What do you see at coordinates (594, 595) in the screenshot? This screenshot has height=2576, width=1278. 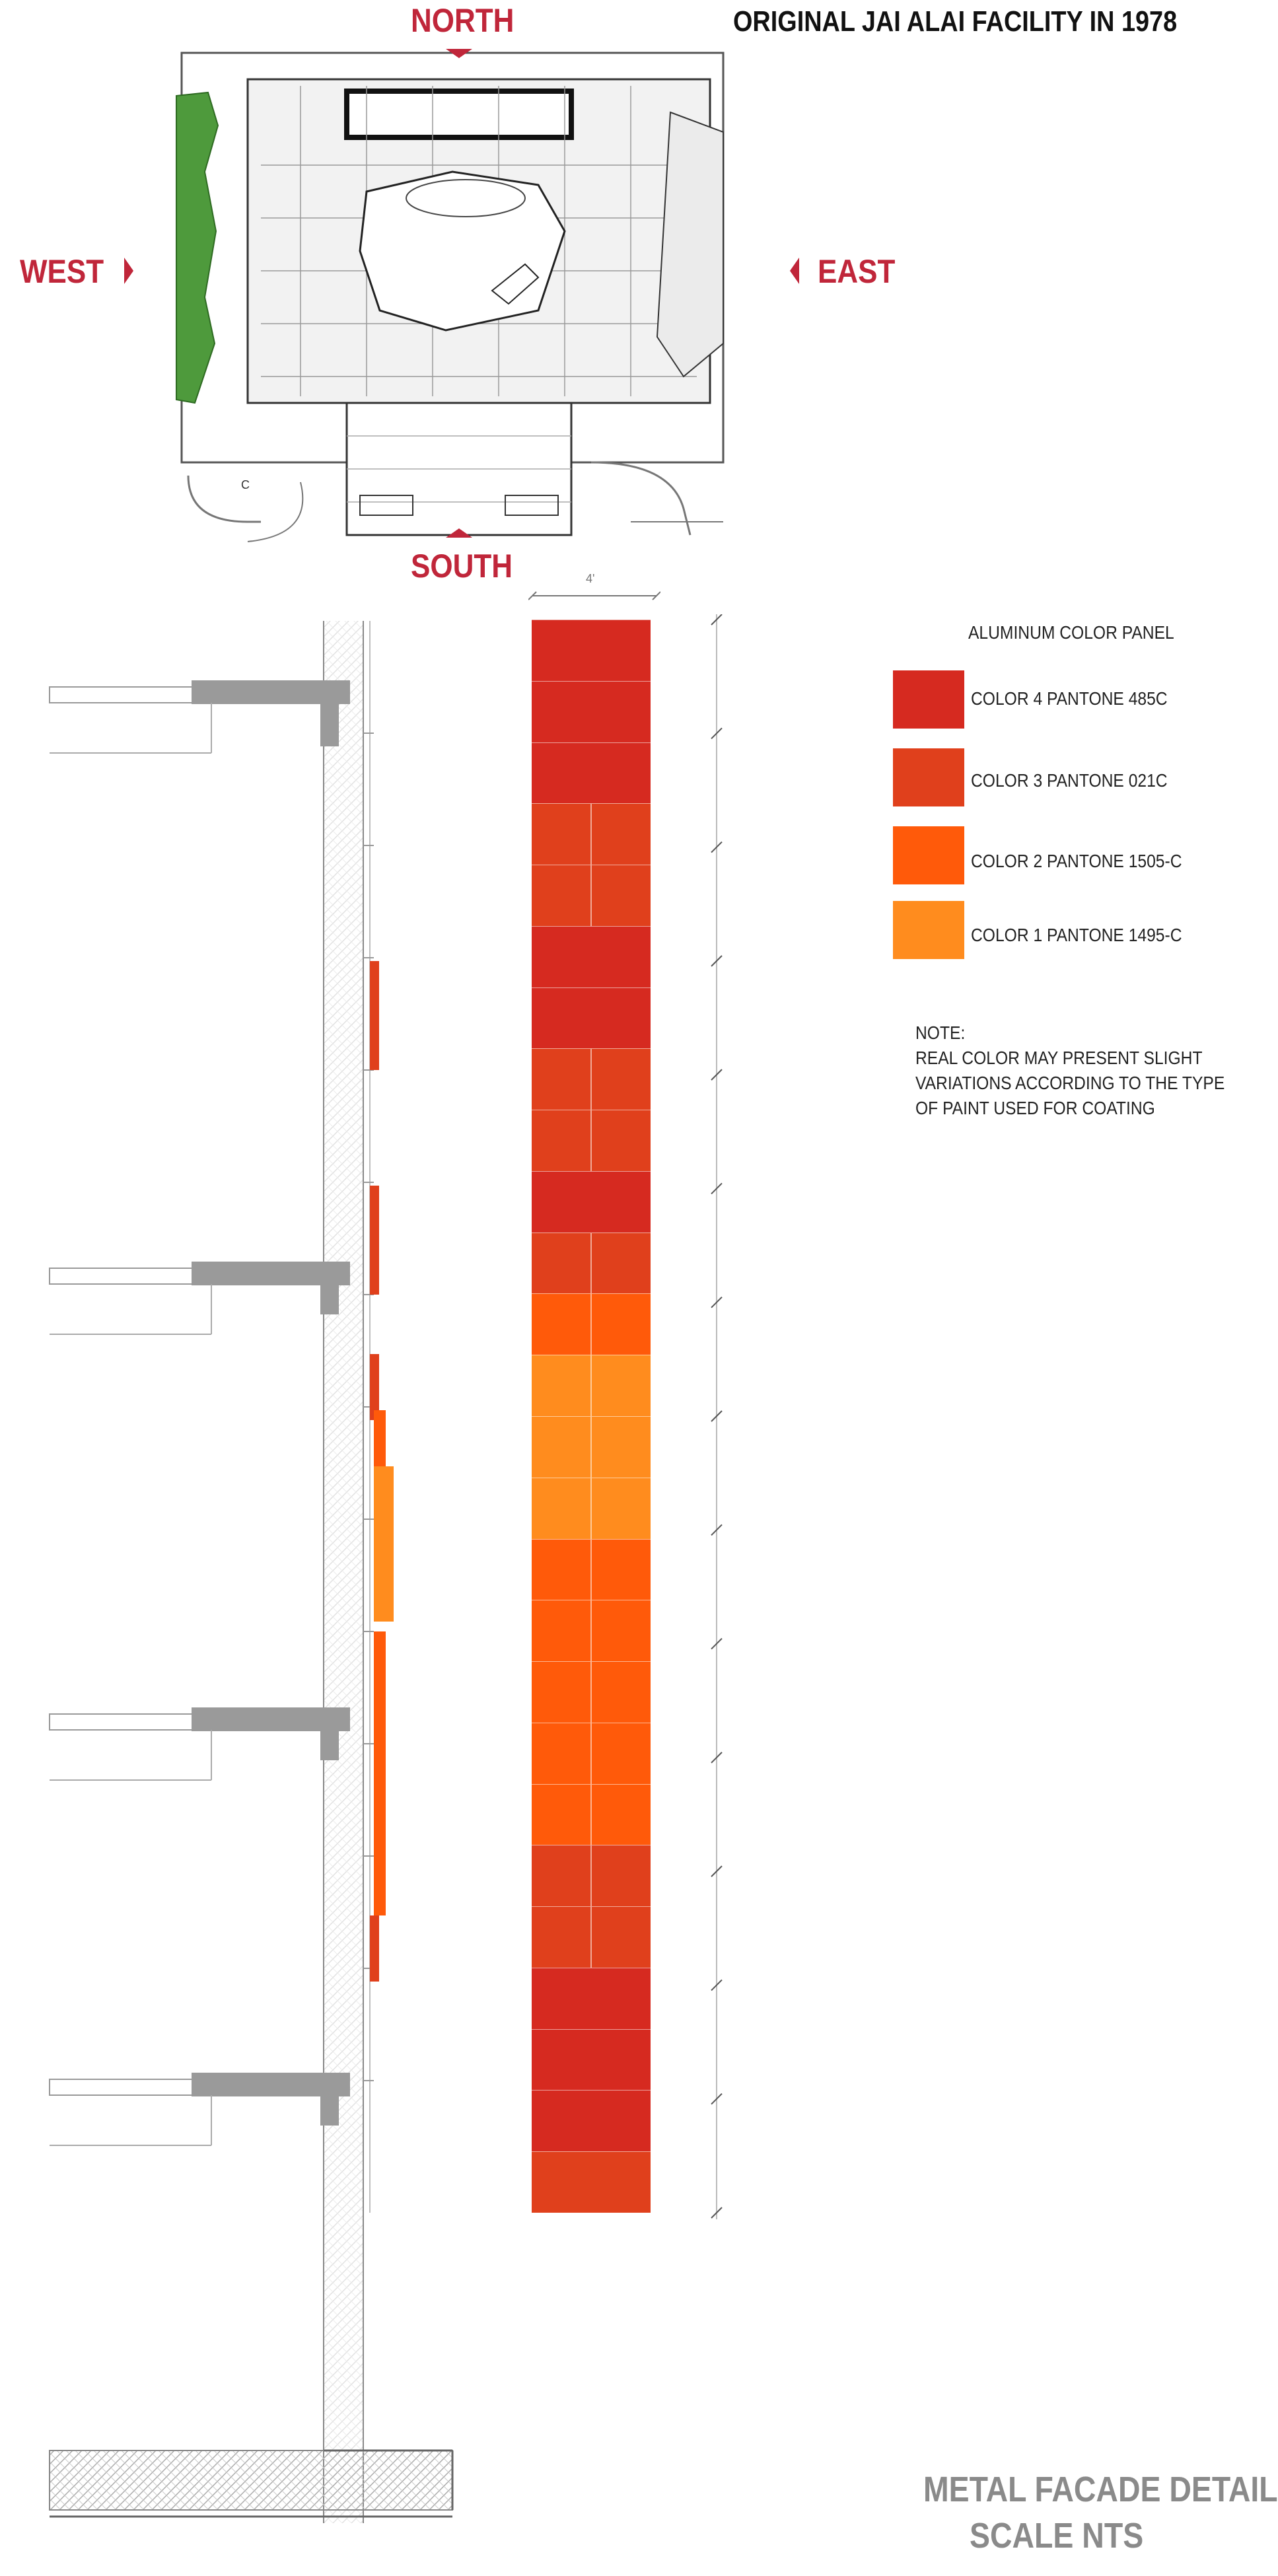 I see `panel-width-dimension` at bounding box center [594, 595].